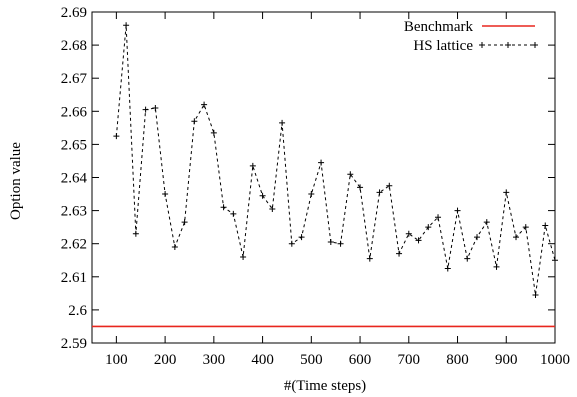  Describe the element at coordinates (439, 27) in the screenshot. I see `legend-label-benchmark: Benchmark` at that location.